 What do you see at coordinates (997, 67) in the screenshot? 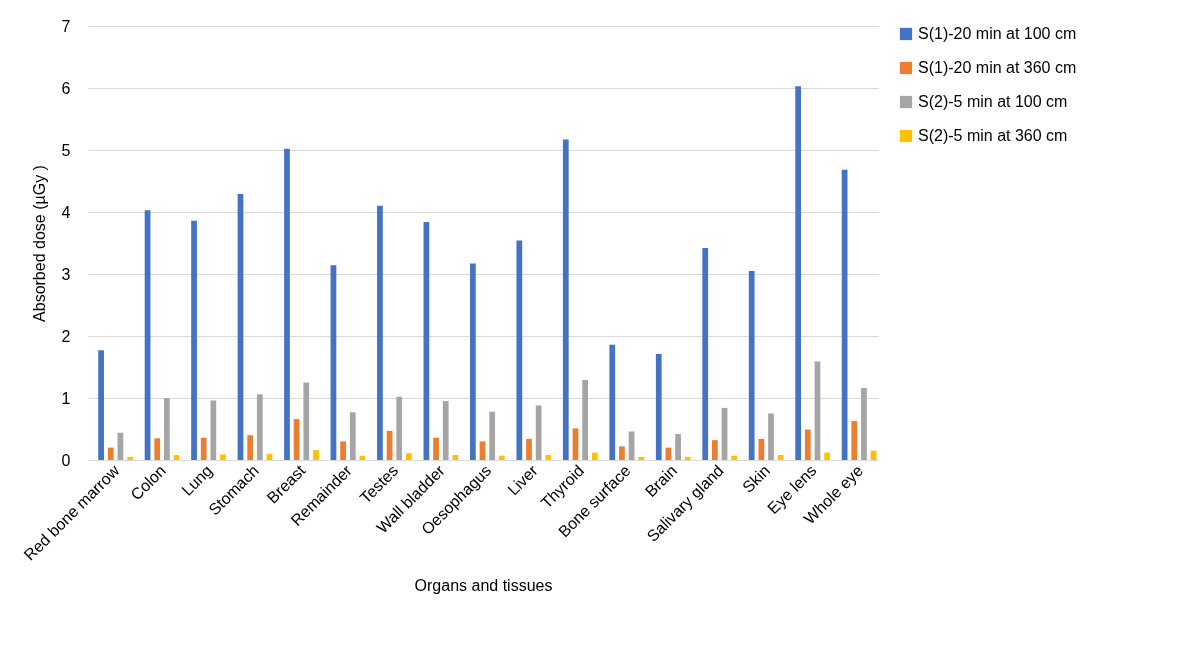
I see `legend-label: S(1)-20 min at 360 cm` at bounding box center [997, 67].